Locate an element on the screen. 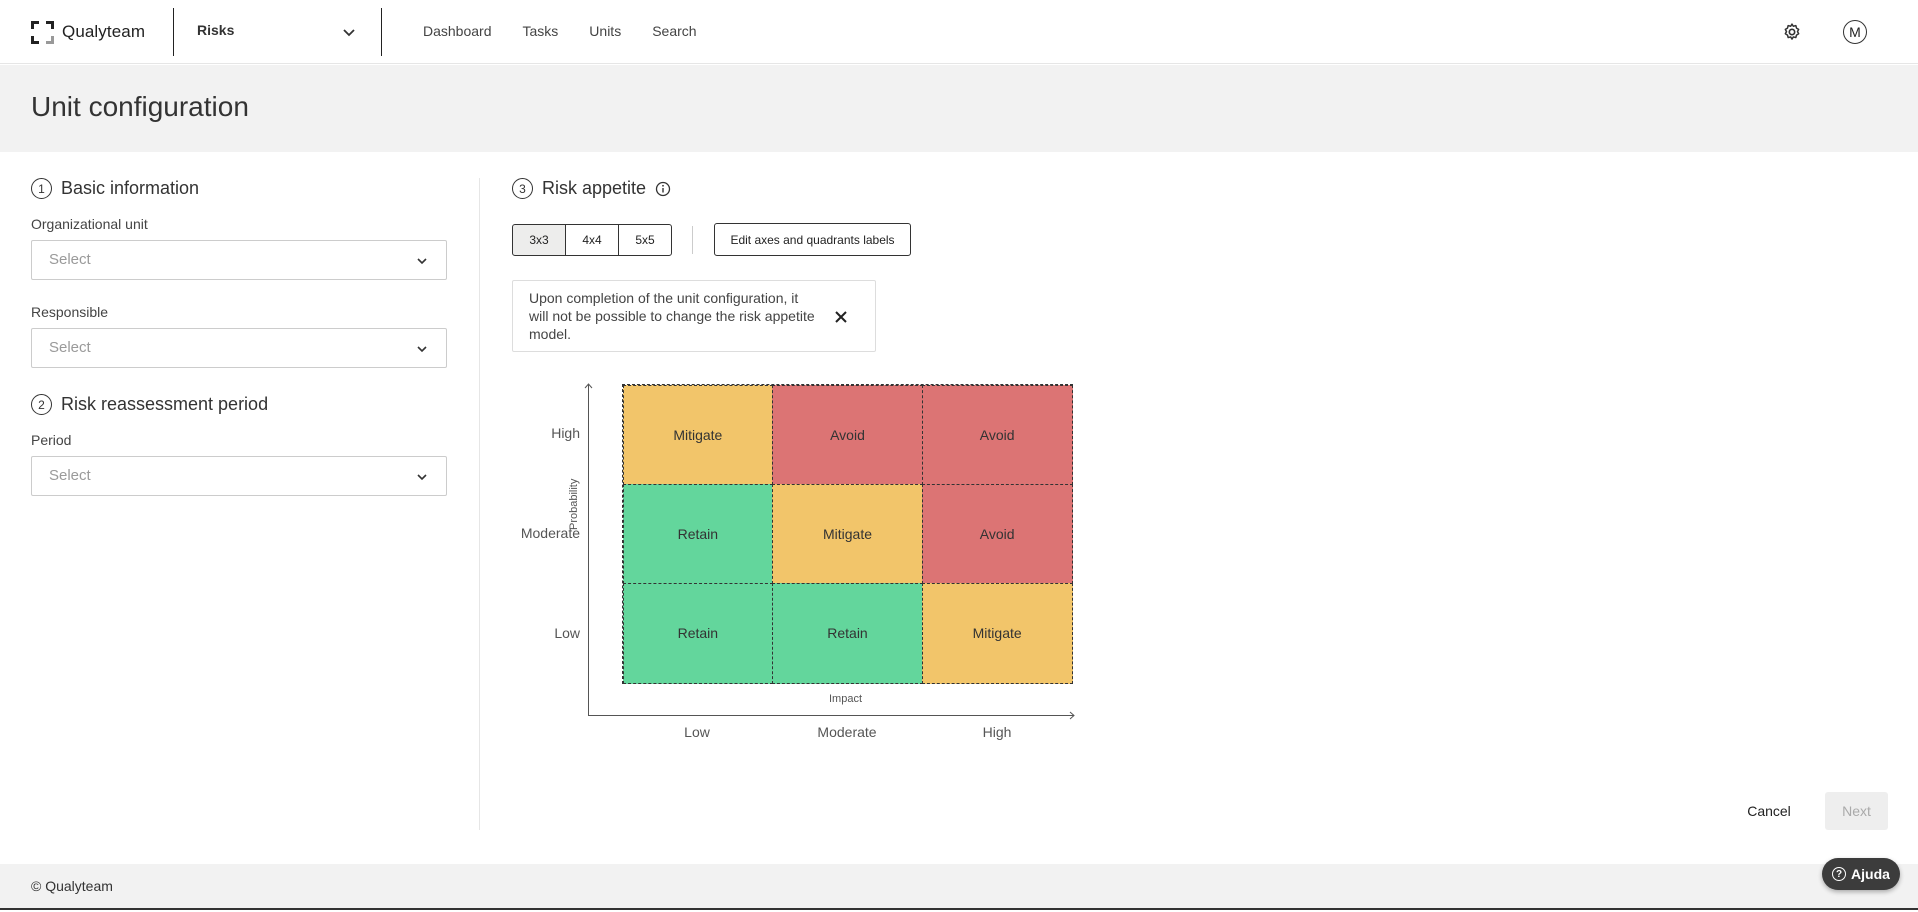 The height and width of the screenshot is (912, 1918). module-selector-label: Risks is located at coordinates (216, 30).